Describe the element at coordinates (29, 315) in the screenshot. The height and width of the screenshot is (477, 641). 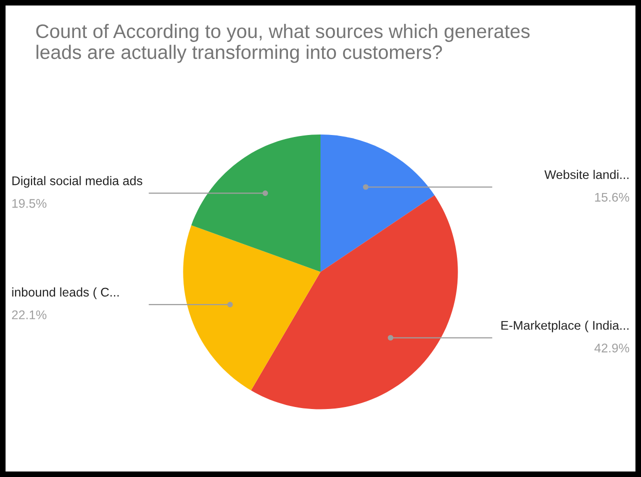
I see `data-label: 22.1%` at that location.